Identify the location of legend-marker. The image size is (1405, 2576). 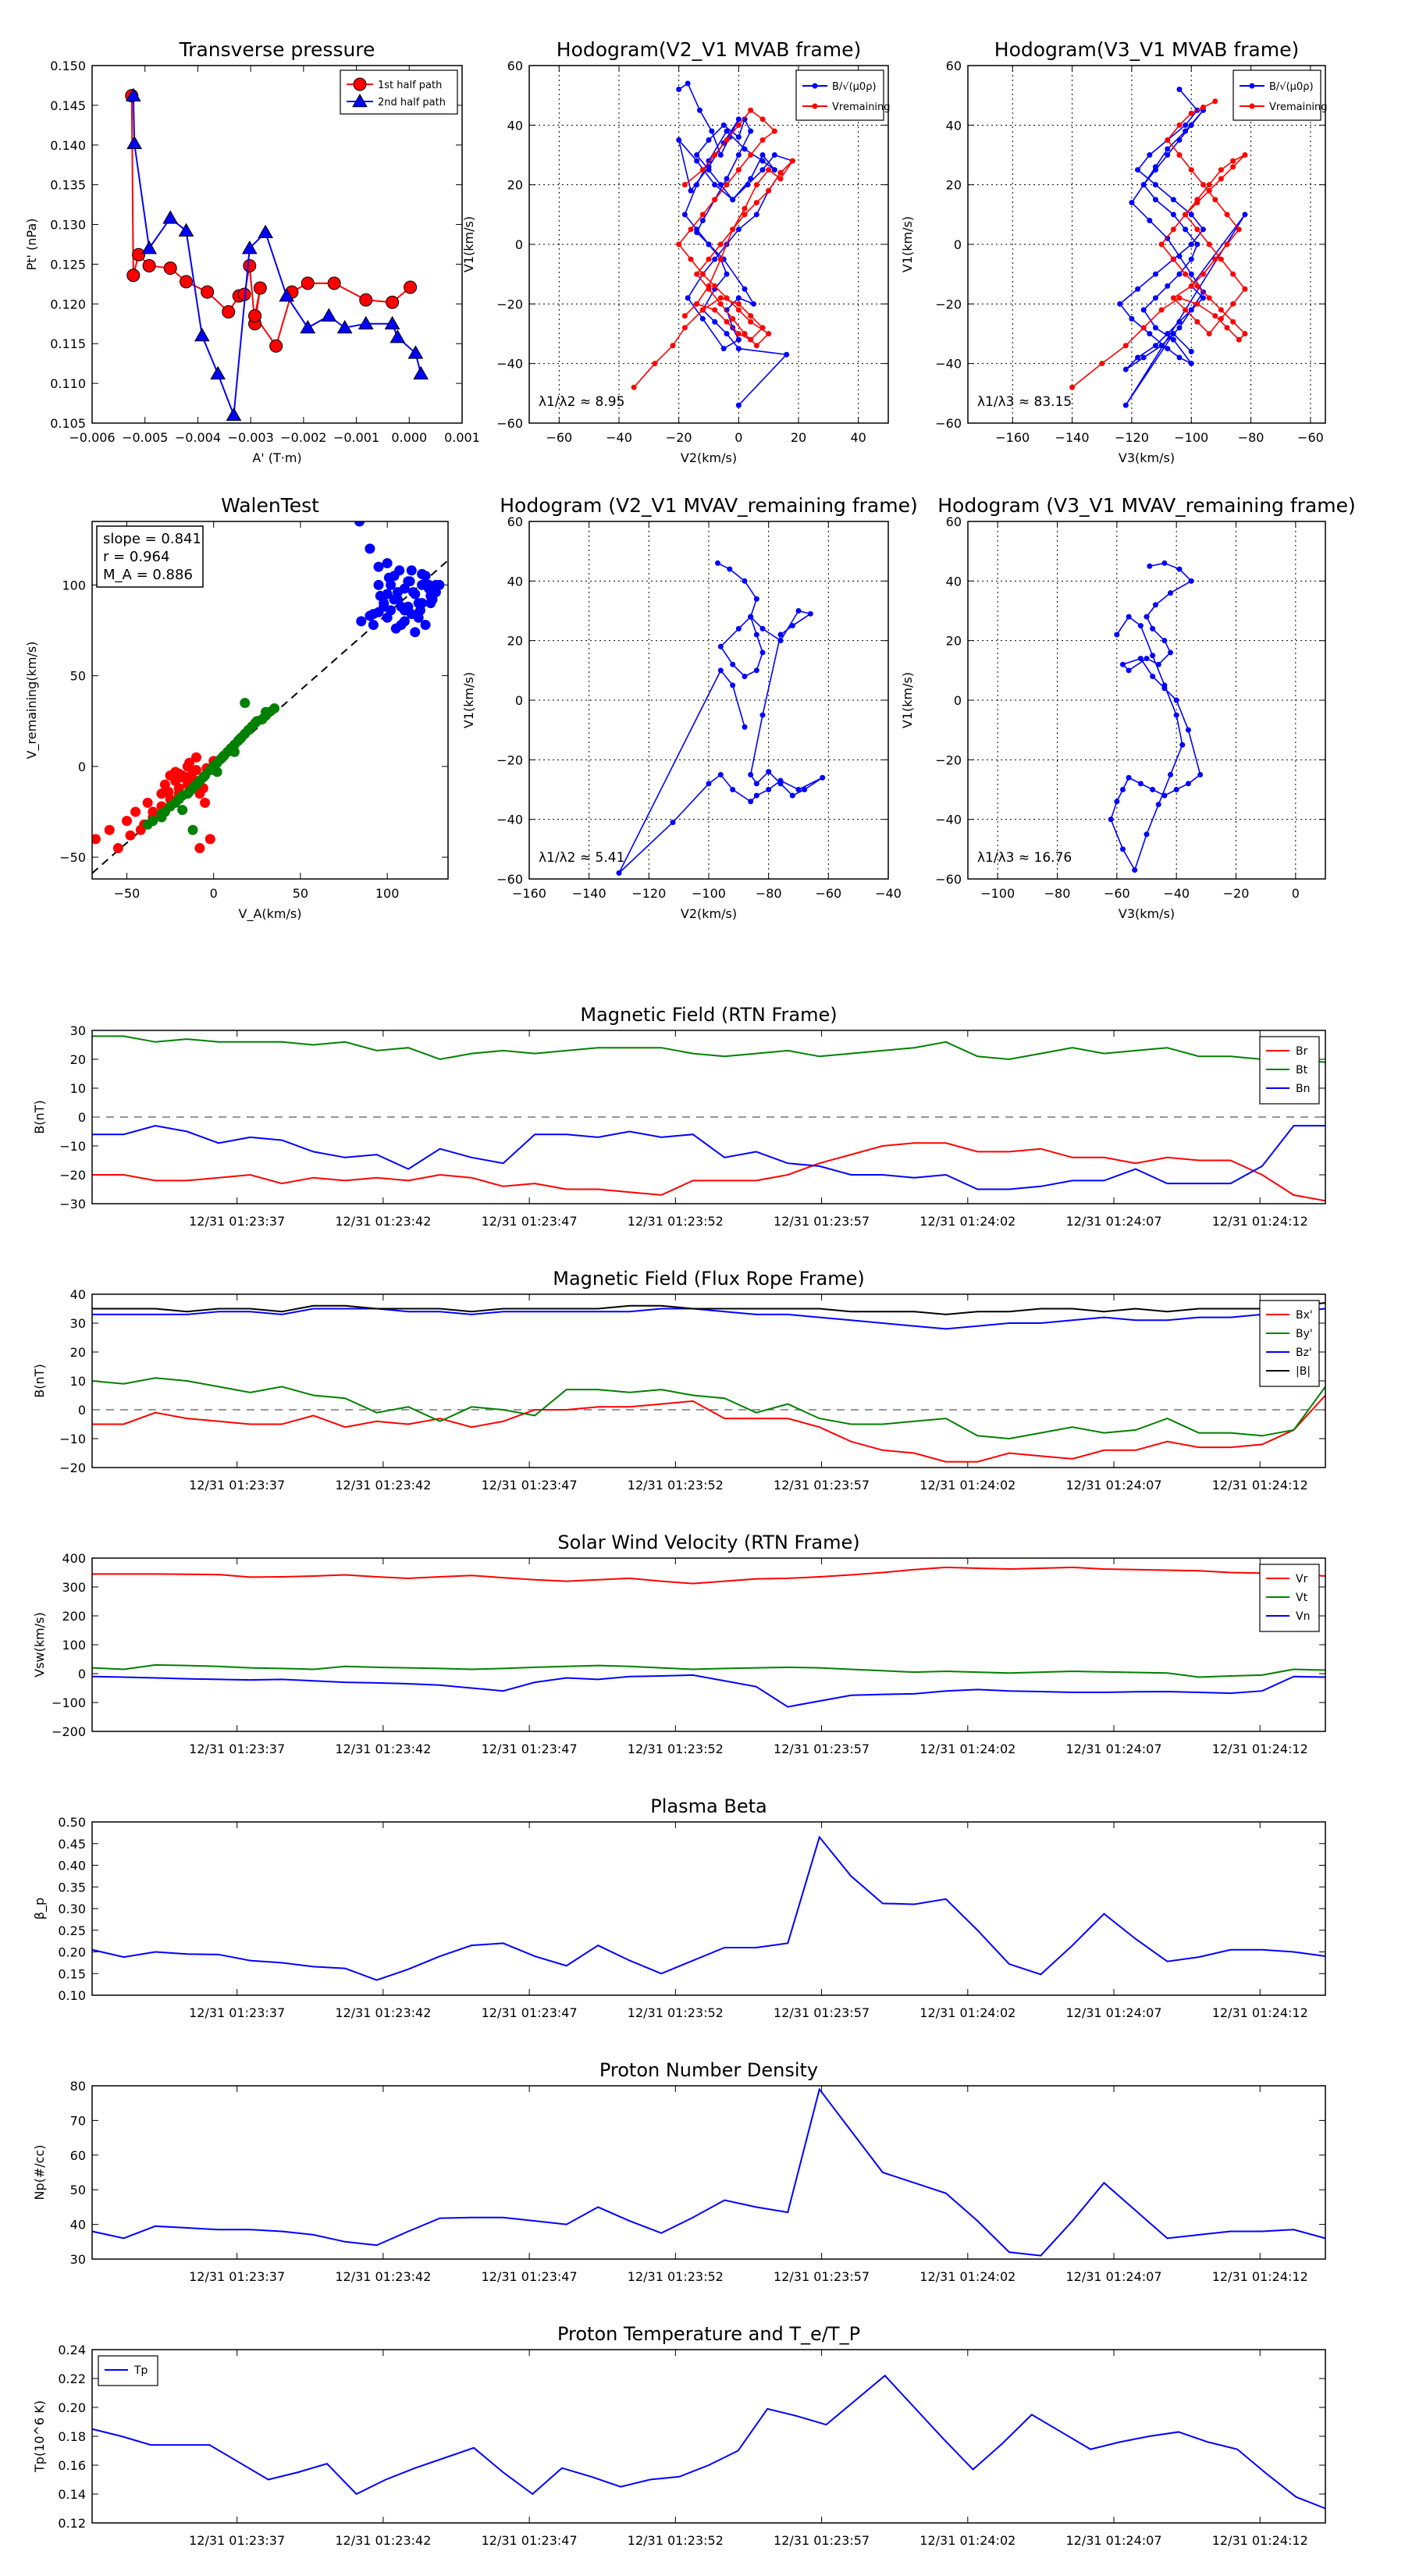
(815, 106).